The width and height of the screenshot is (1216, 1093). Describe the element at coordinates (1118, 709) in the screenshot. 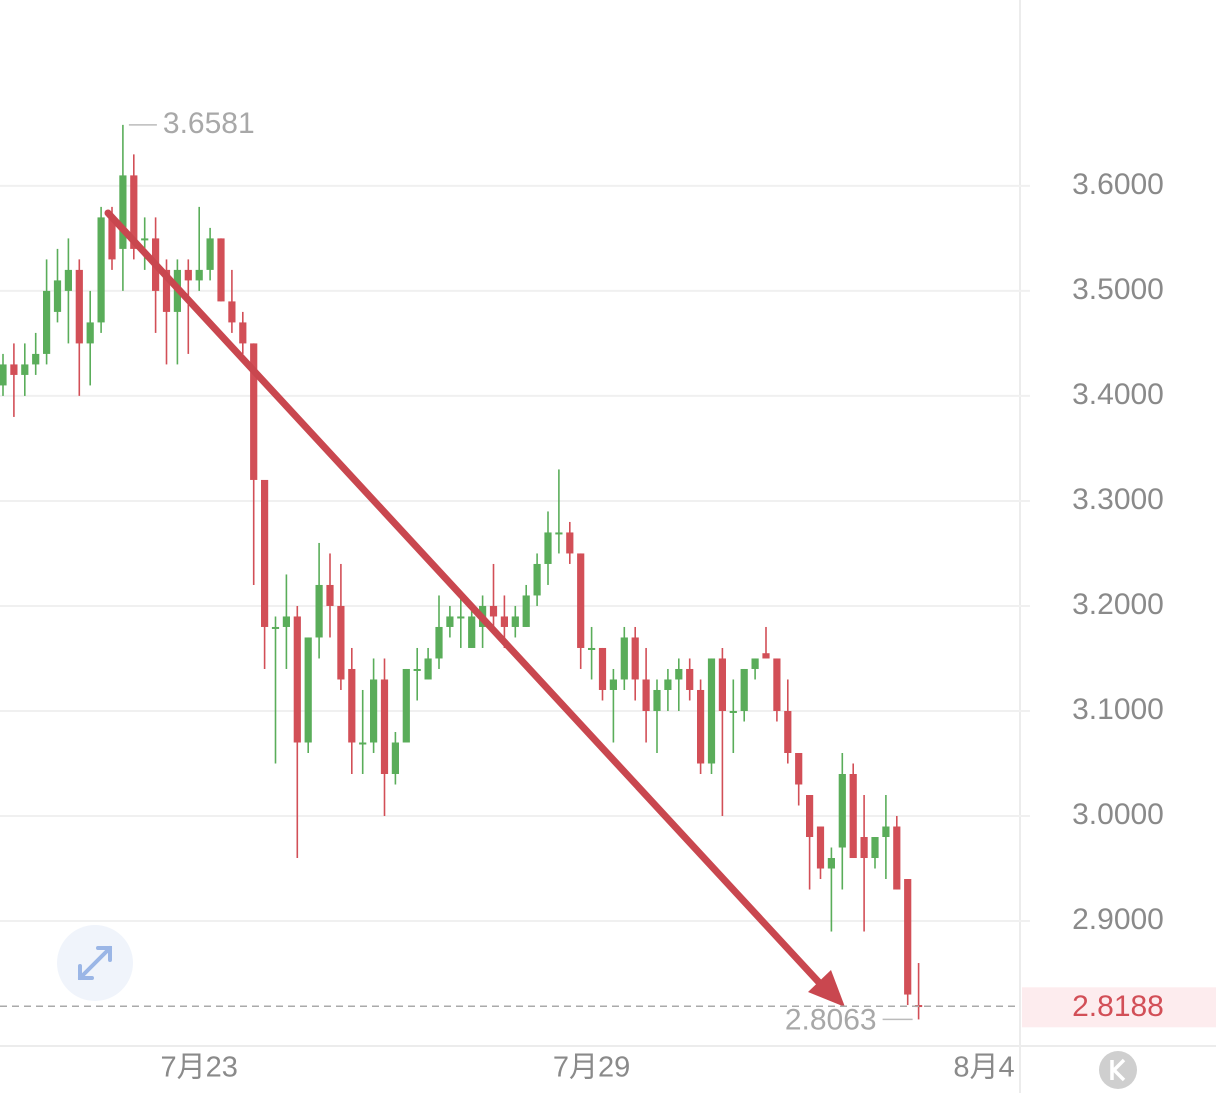

I see `y-tick-label: 3.1000` at that location.